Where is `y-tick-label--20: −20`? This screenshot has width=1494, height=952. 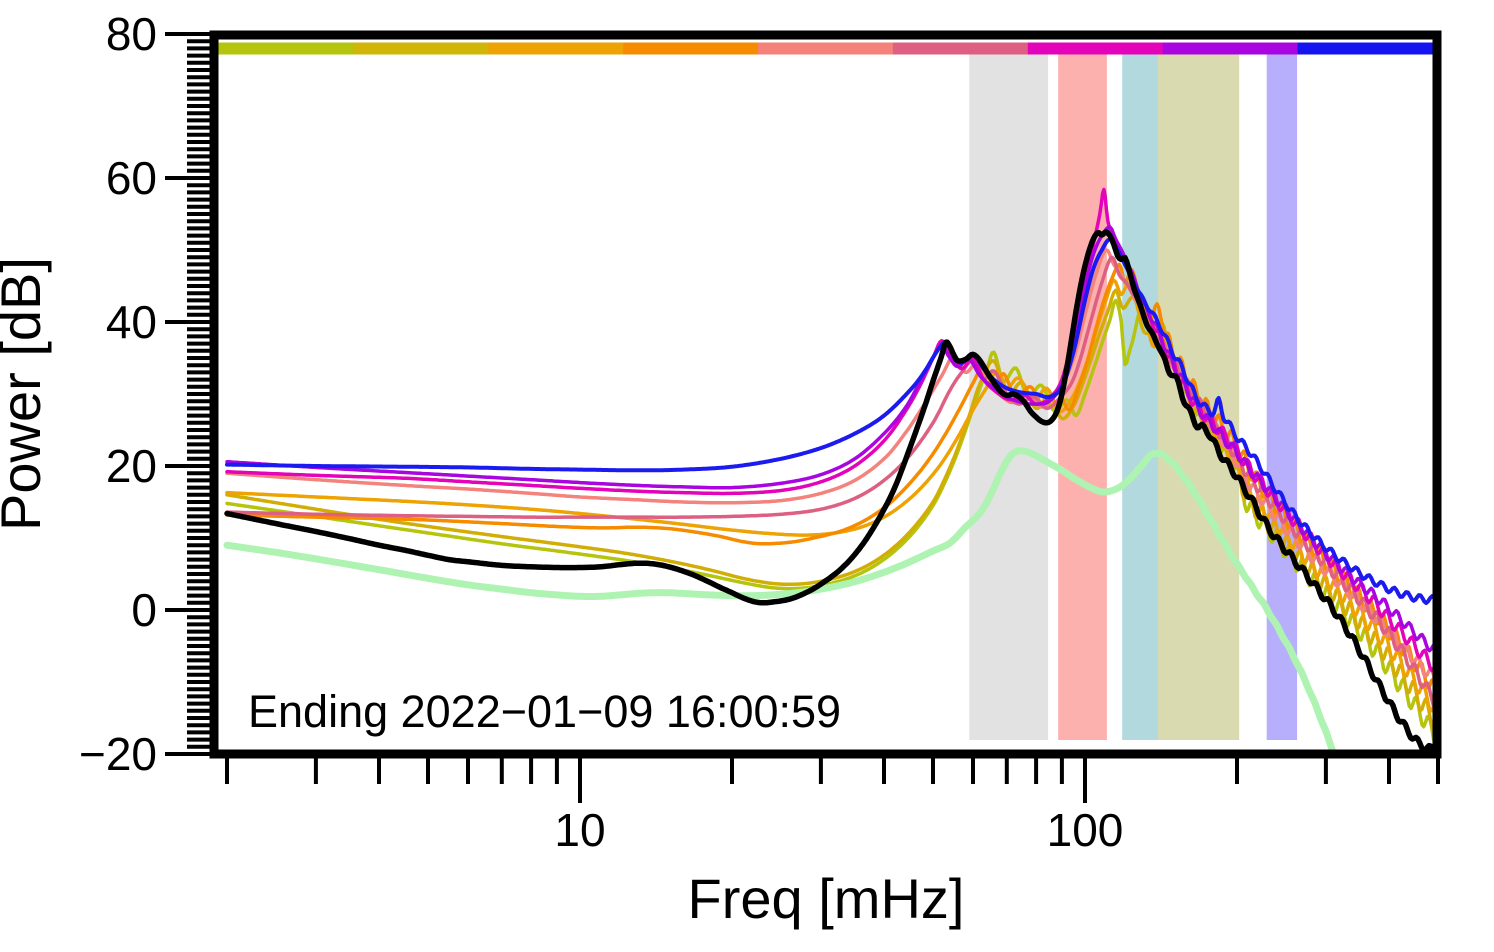
y-tick-label--20: −20 is located at coordinates (118, 754).